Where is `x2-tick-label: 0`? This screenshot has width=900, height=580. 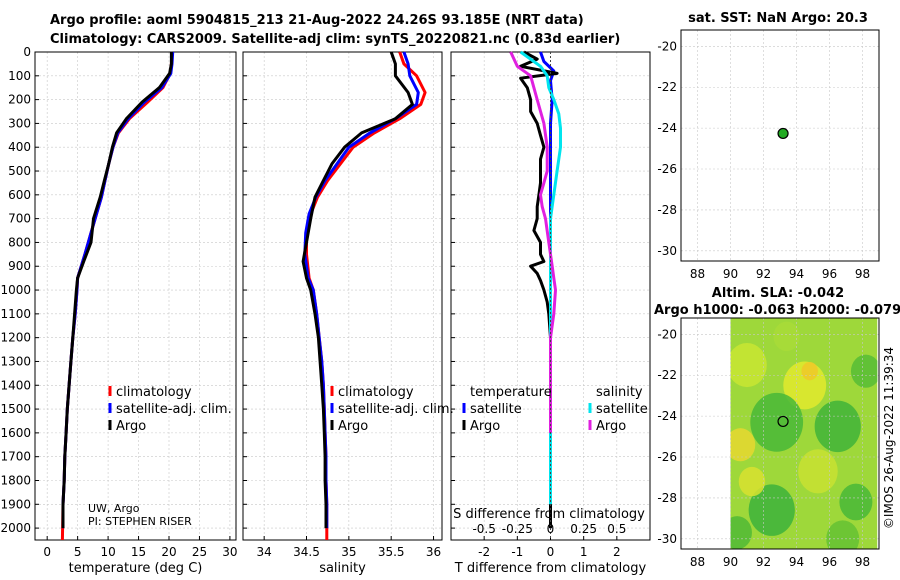
x2-tick-label: 0 is located at coordinates (551, 529).